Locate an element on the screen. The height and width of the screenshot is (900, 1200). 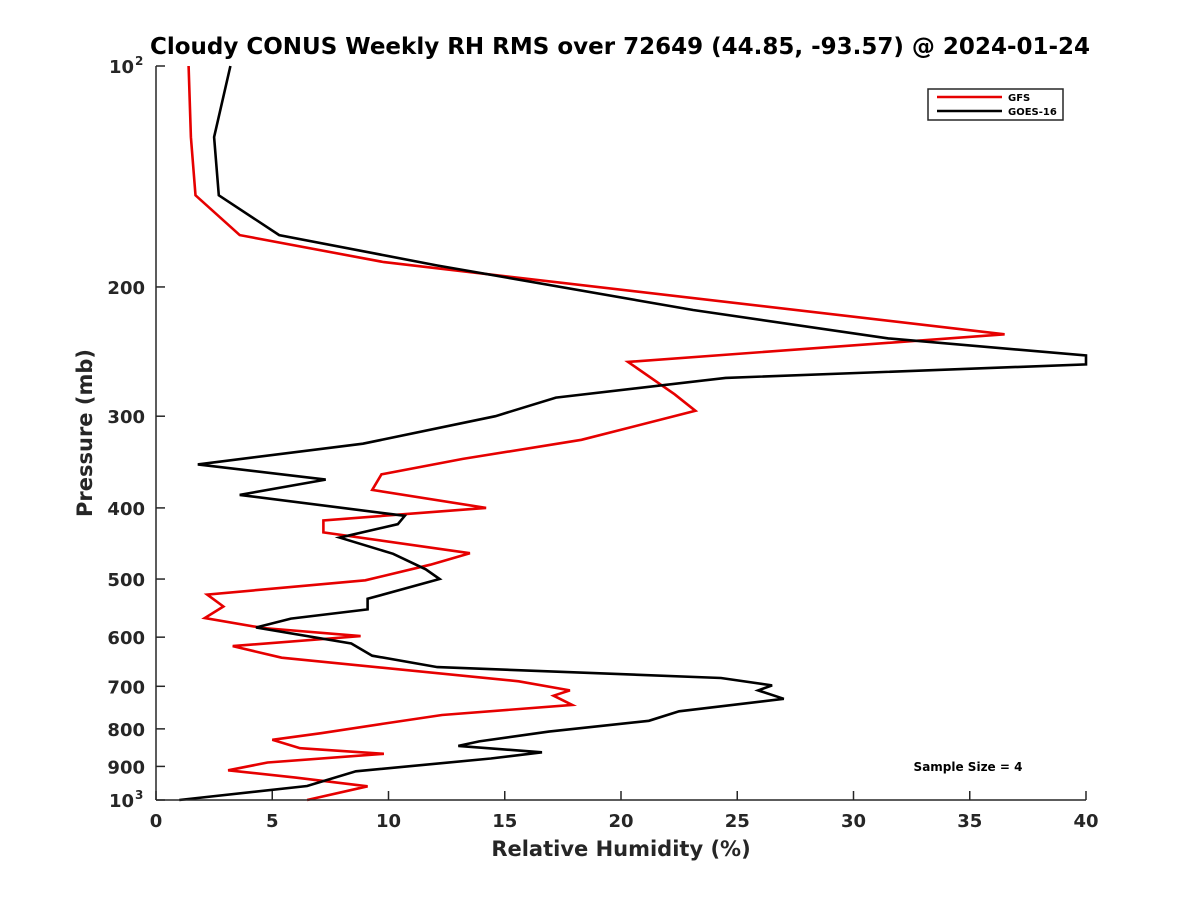
y-tick-label: 900 is located at coordinates (126, 767).